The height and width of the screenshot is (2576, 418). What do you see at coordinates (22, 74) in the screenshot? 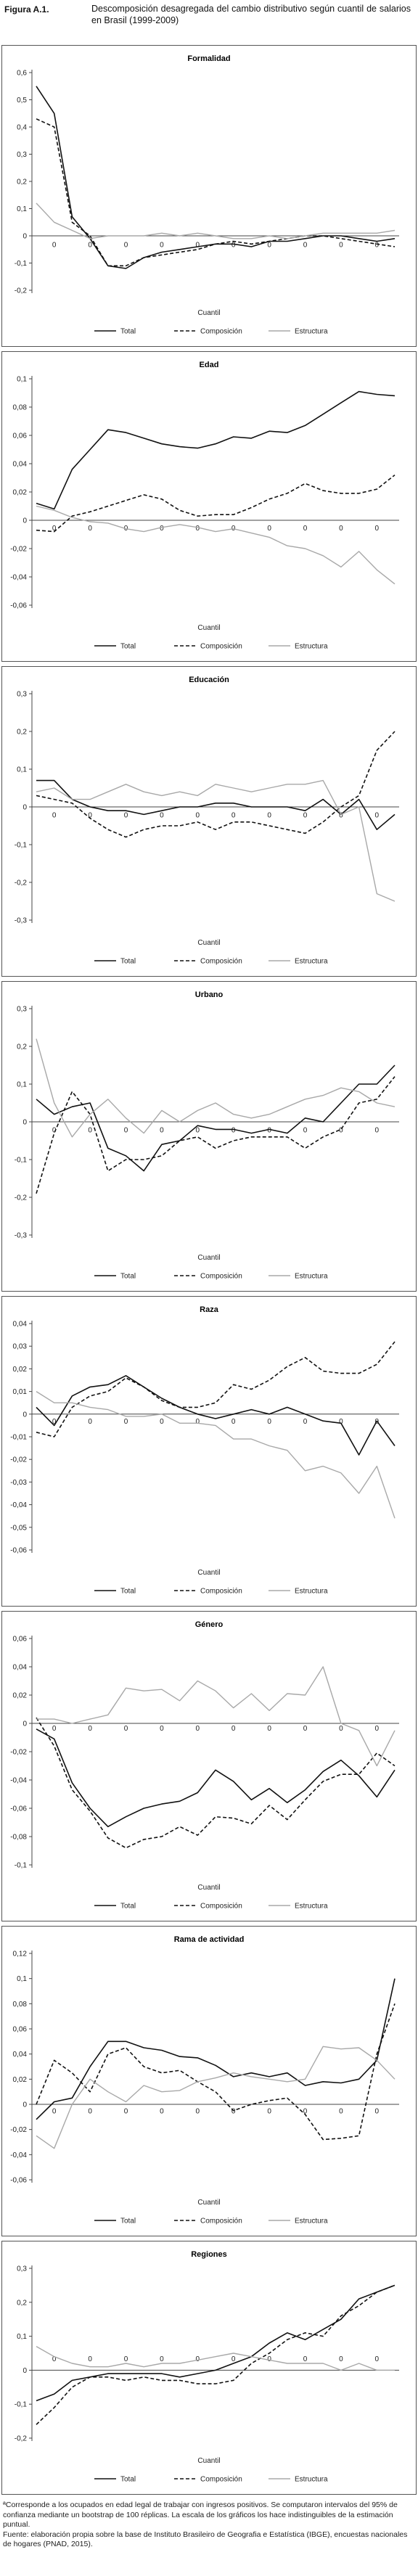
I see `y-tick-label: 0,6` at bounding box center [22, 74].